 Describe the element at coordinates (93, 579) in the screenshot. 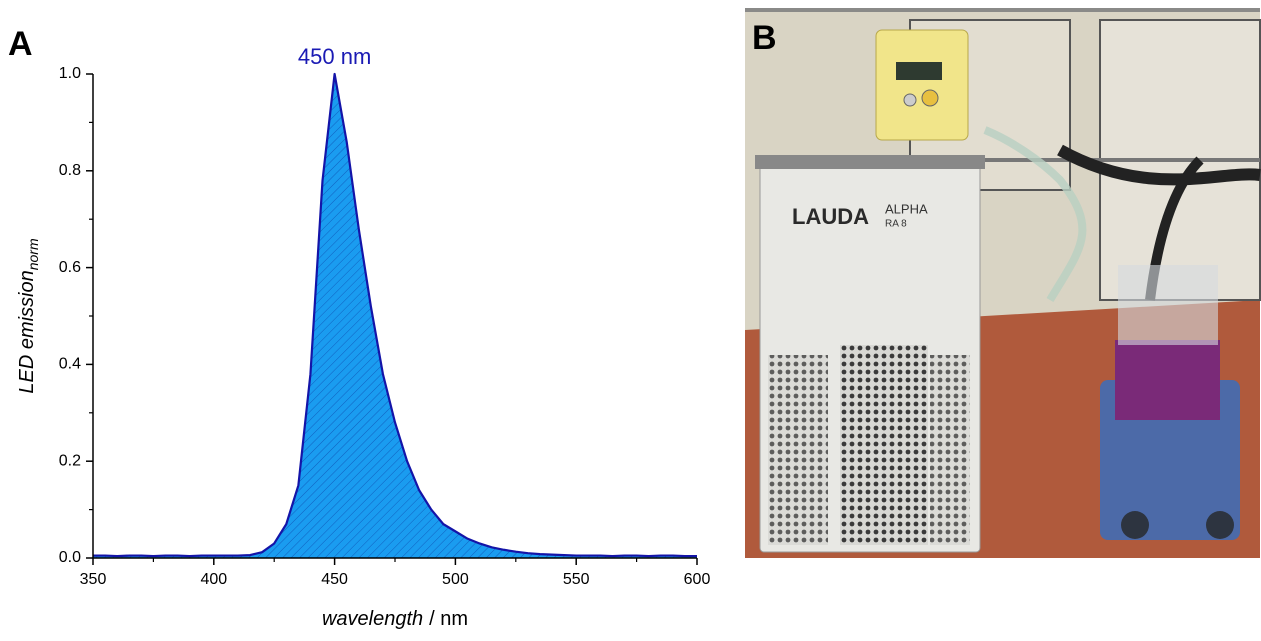

I see `x-tick-label: 350` at that location.